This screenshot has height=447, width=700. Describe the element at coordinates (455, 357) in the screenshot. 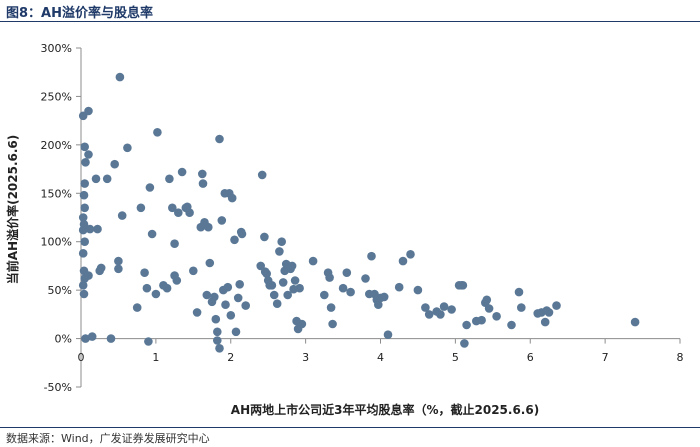

I see `x-tick-label: 5` at that location.